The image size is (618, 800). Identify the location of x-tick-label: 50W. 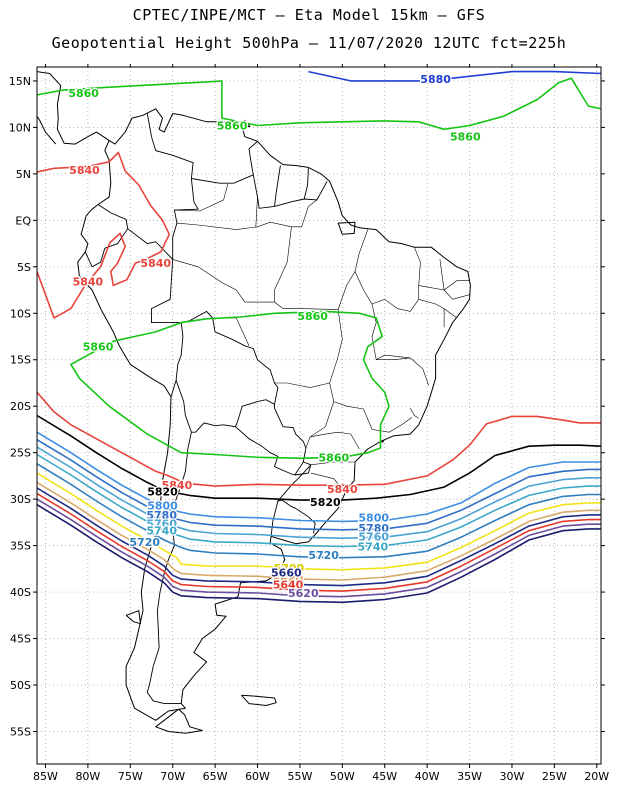
(342, 776).